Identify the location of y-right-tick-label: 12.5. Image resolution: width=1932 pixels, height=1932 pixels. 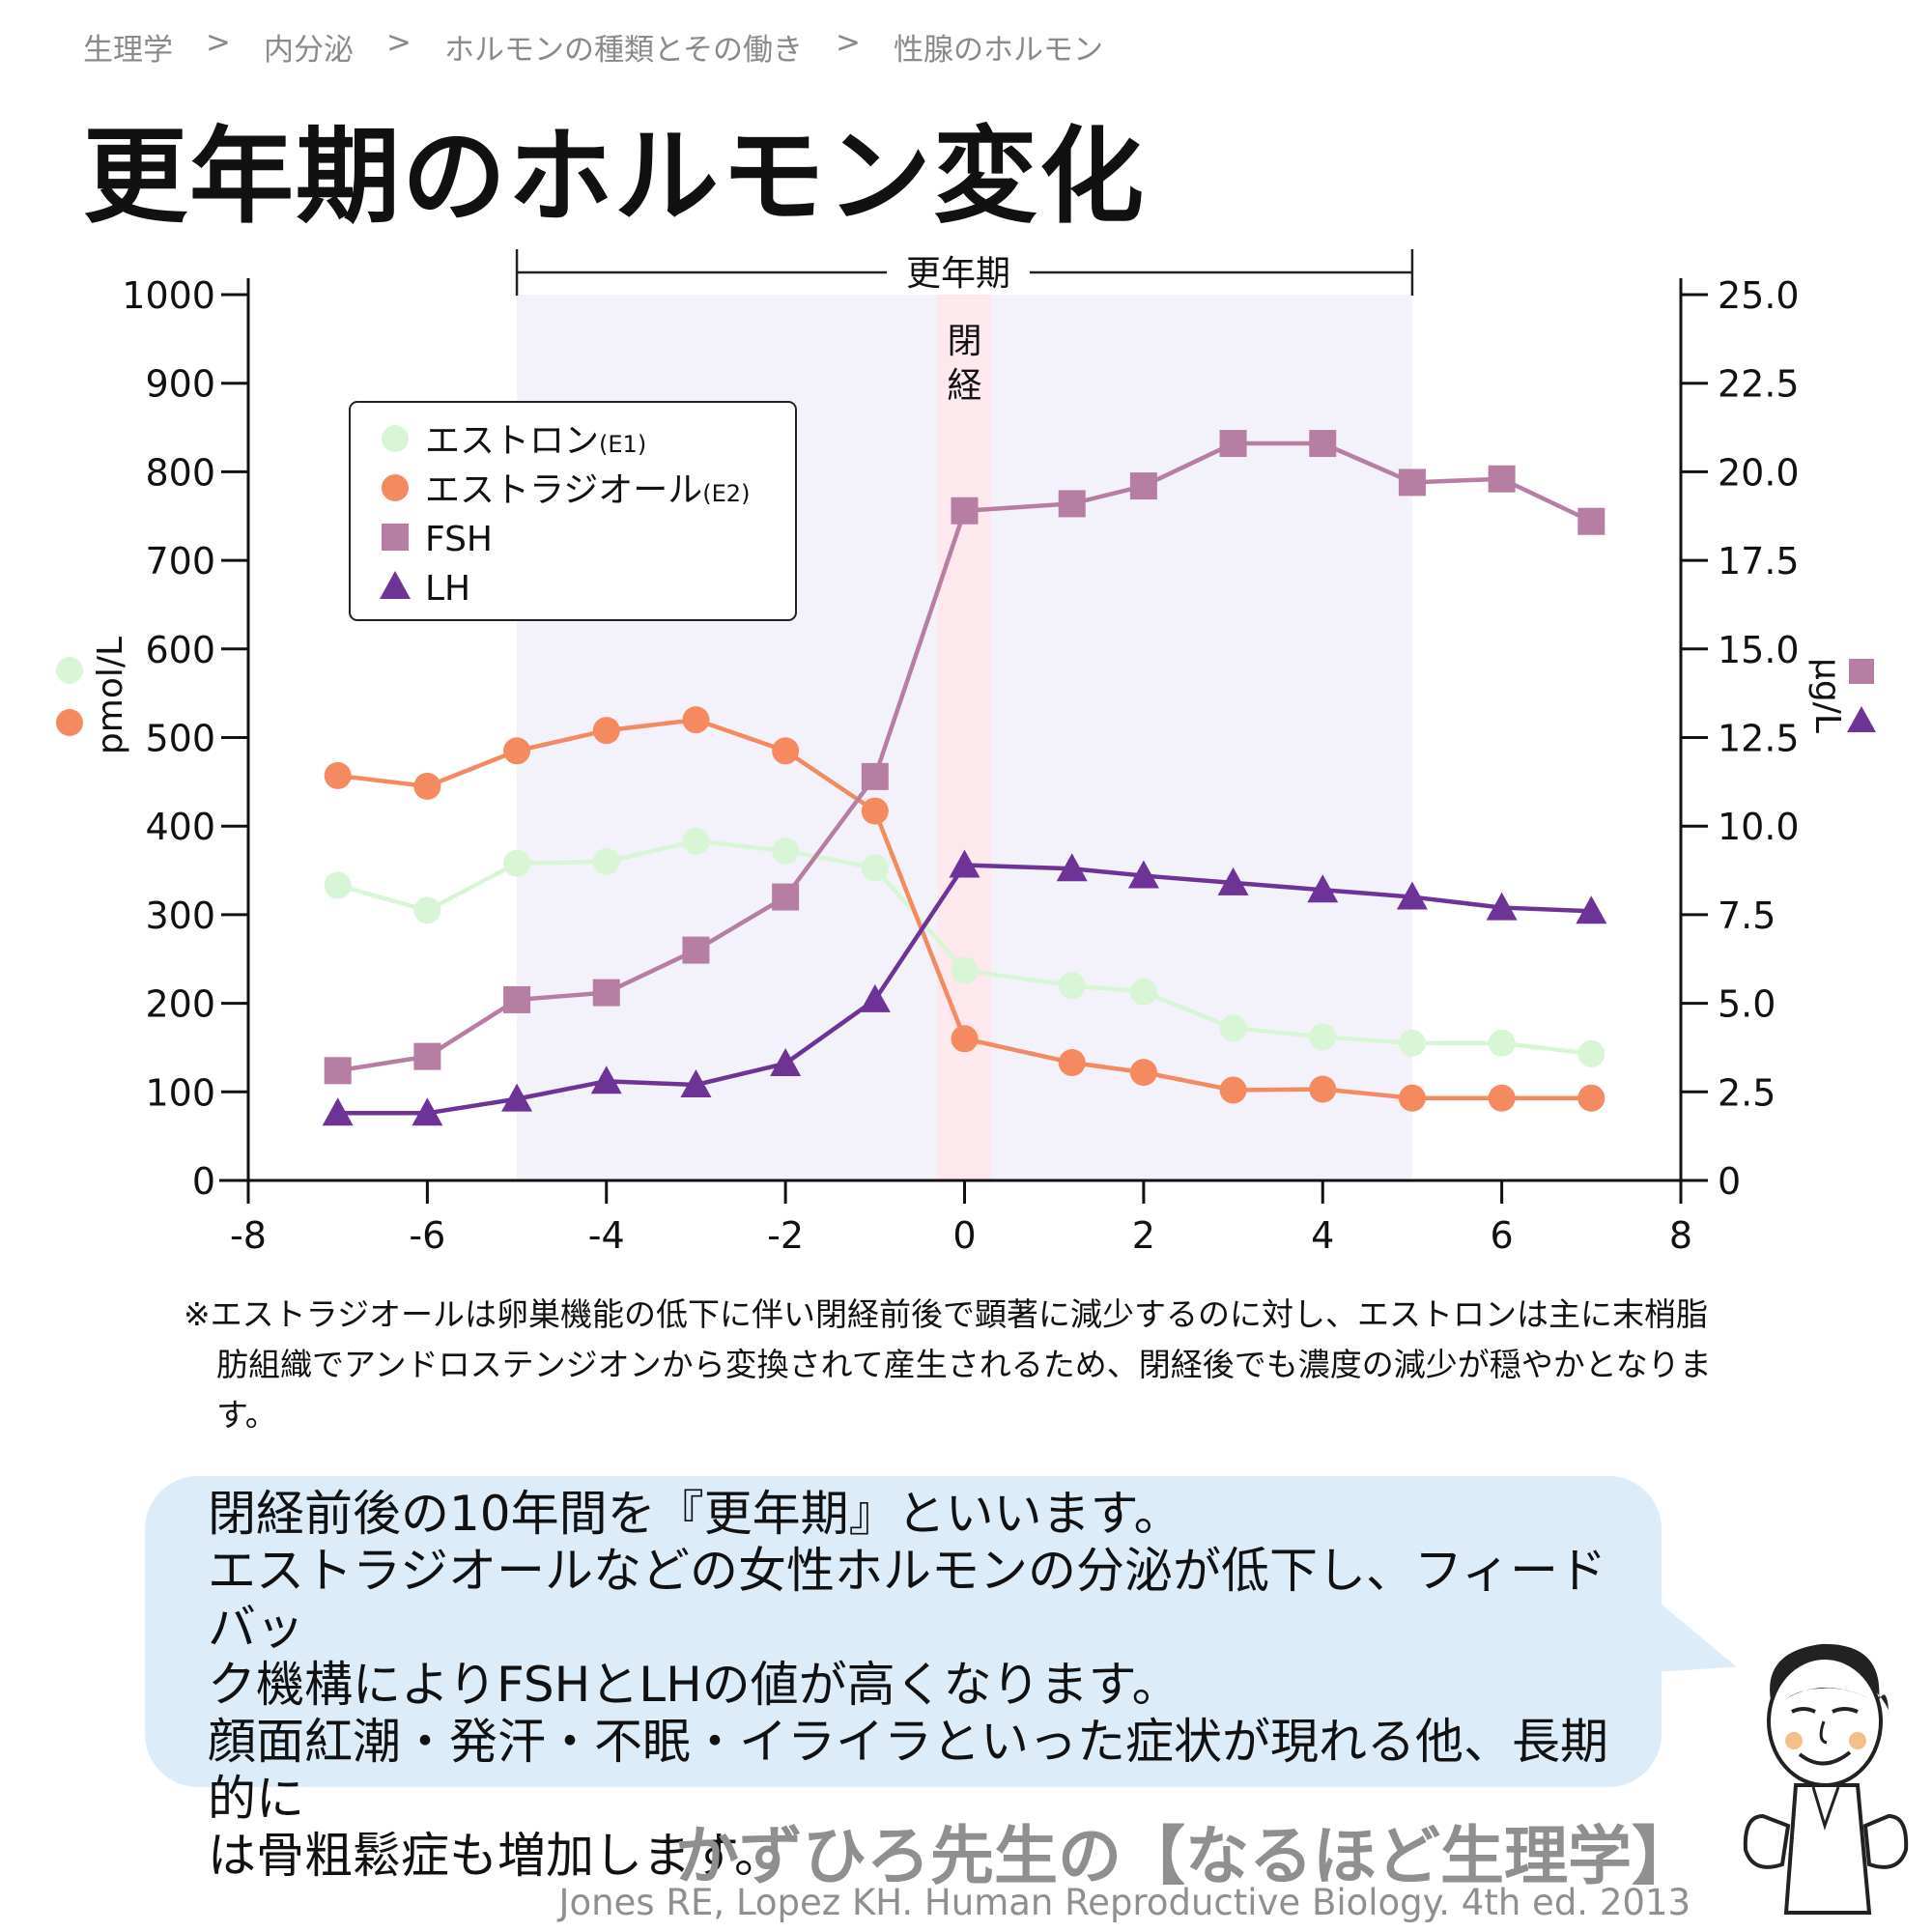
(1759, 739).